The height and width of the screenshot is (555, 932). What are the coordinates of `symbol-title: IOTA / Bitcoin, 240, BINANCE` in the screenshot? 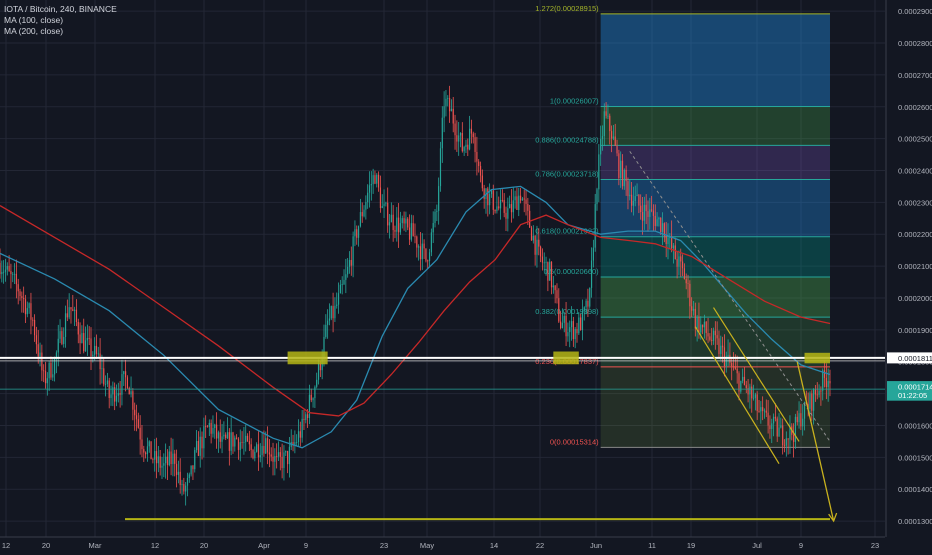 It's located at (60, 9).